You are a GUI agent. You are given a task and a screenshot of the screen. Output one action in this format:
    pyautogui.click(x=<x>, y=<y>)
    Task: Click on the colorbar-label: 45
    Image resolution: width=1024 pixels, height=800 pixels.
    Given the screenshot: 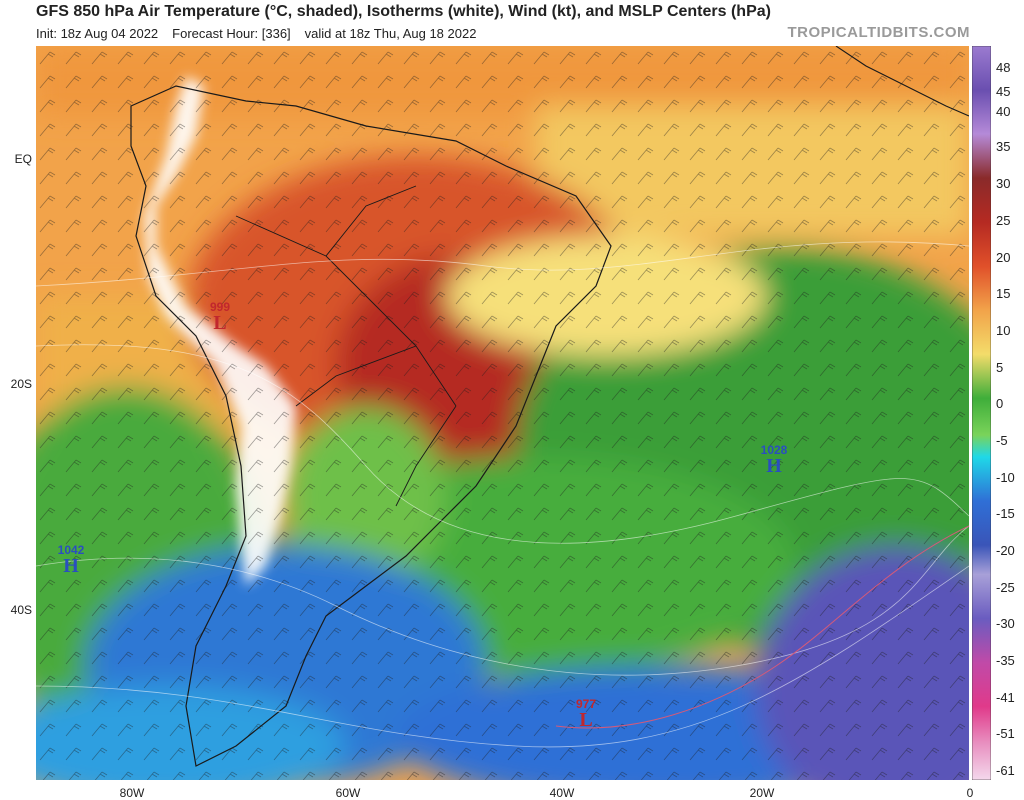 What is the action you would take?
    pyautogui.click(x=1003, y=91)
    